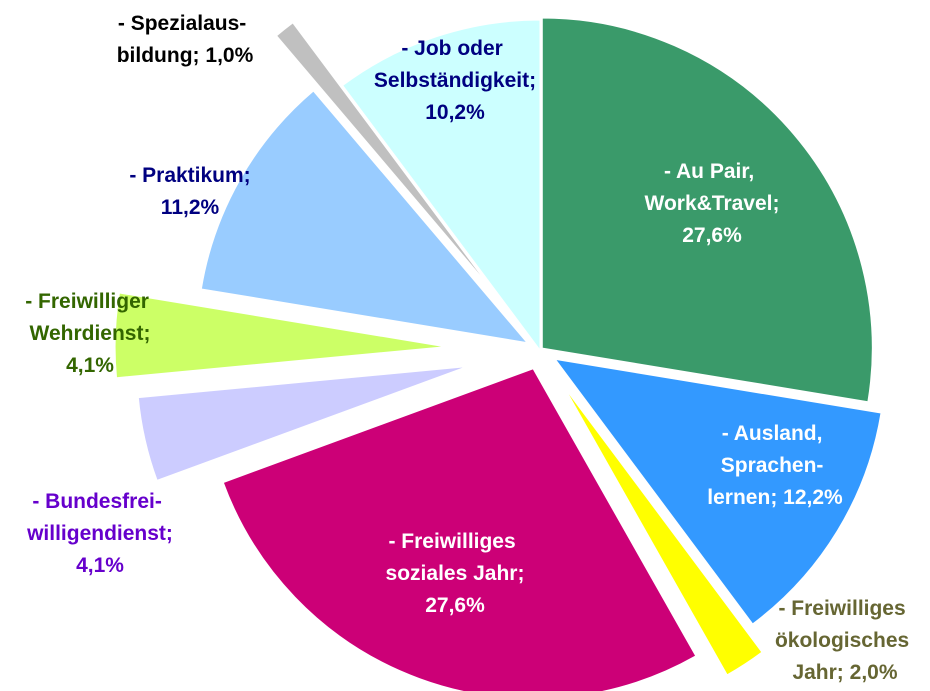 This screenshot has height=691, width=930. I want to click on category-label: - Job oder Selbständigkeit;, so click(455, 64).